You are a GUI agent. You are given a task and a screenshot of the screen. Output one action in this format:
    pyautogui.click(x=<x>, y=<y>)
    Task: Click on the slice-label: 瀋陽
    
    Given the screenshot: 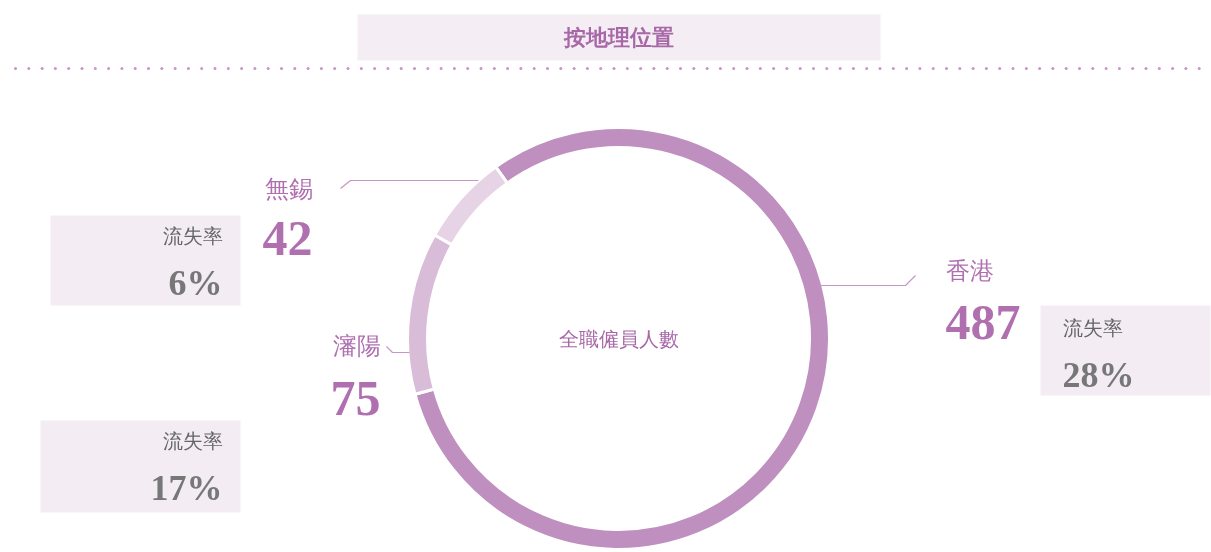 What is the action you would take?
    pyautogui.click(x=356, y=345)
    